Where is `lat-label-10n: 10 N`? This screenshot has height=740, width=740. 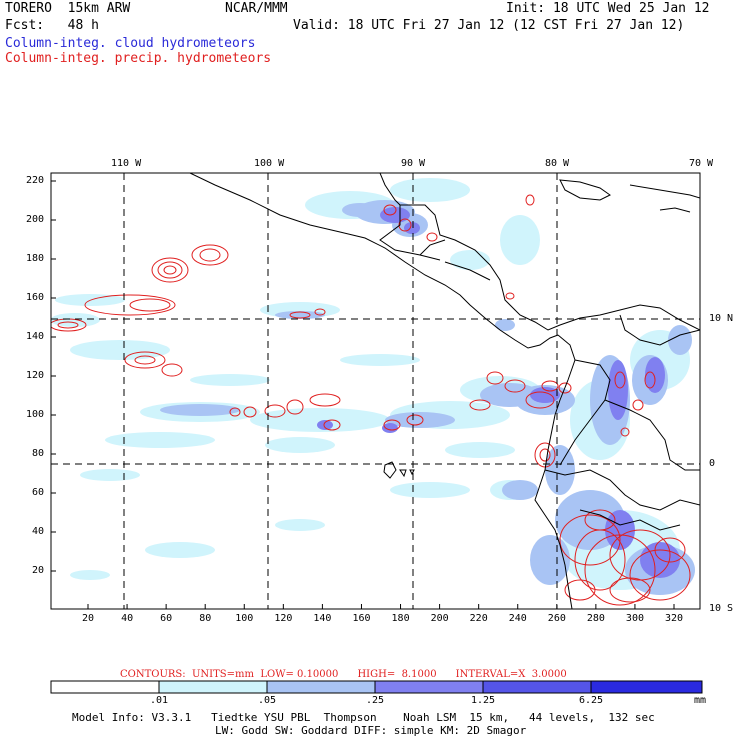
lat-label-10n: 10 N is located at coordinates (721, 318).